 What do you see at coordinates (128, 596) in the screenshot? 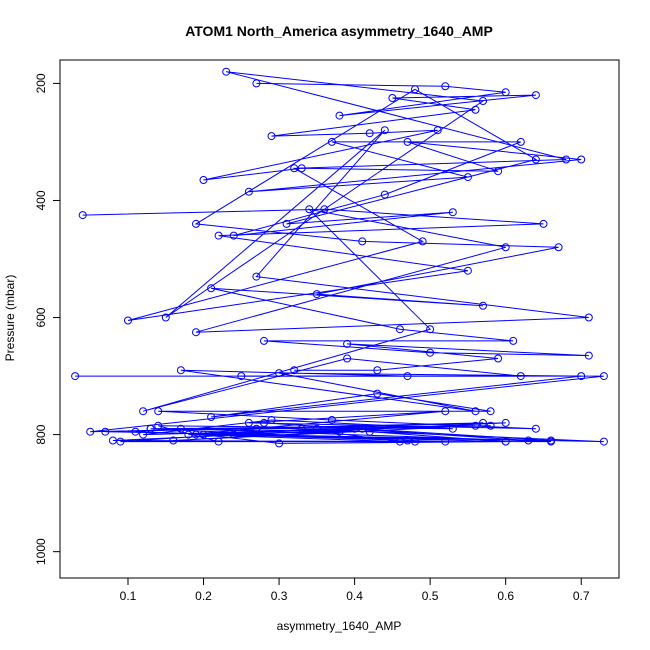
I see `x-tick-label: 0.1` at bounding box center [128, 596].